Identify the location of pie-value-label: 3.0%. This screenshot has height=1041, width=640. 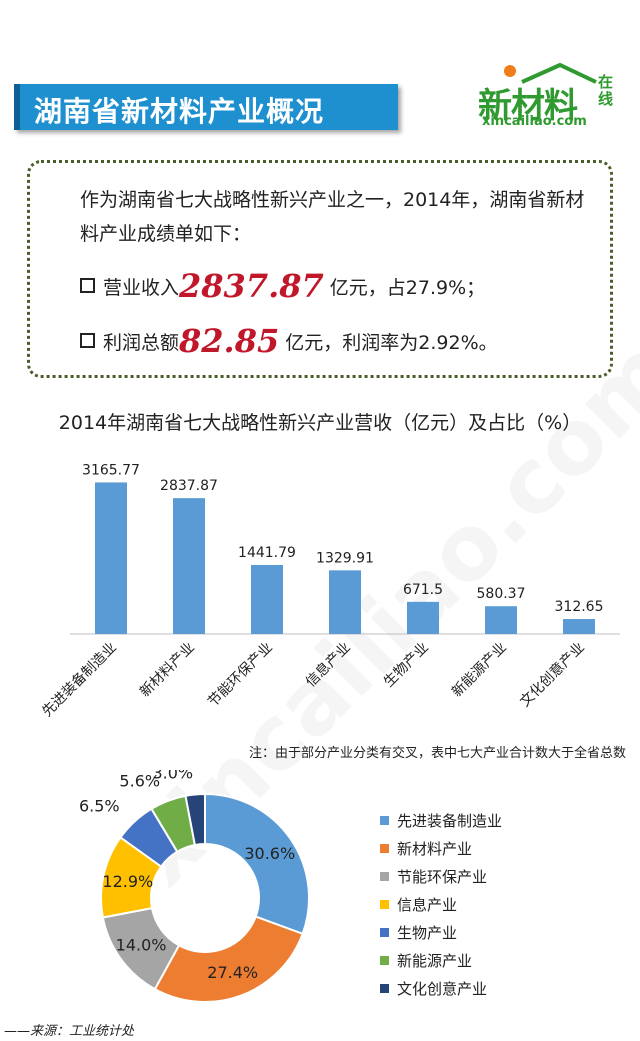
(172, 776).